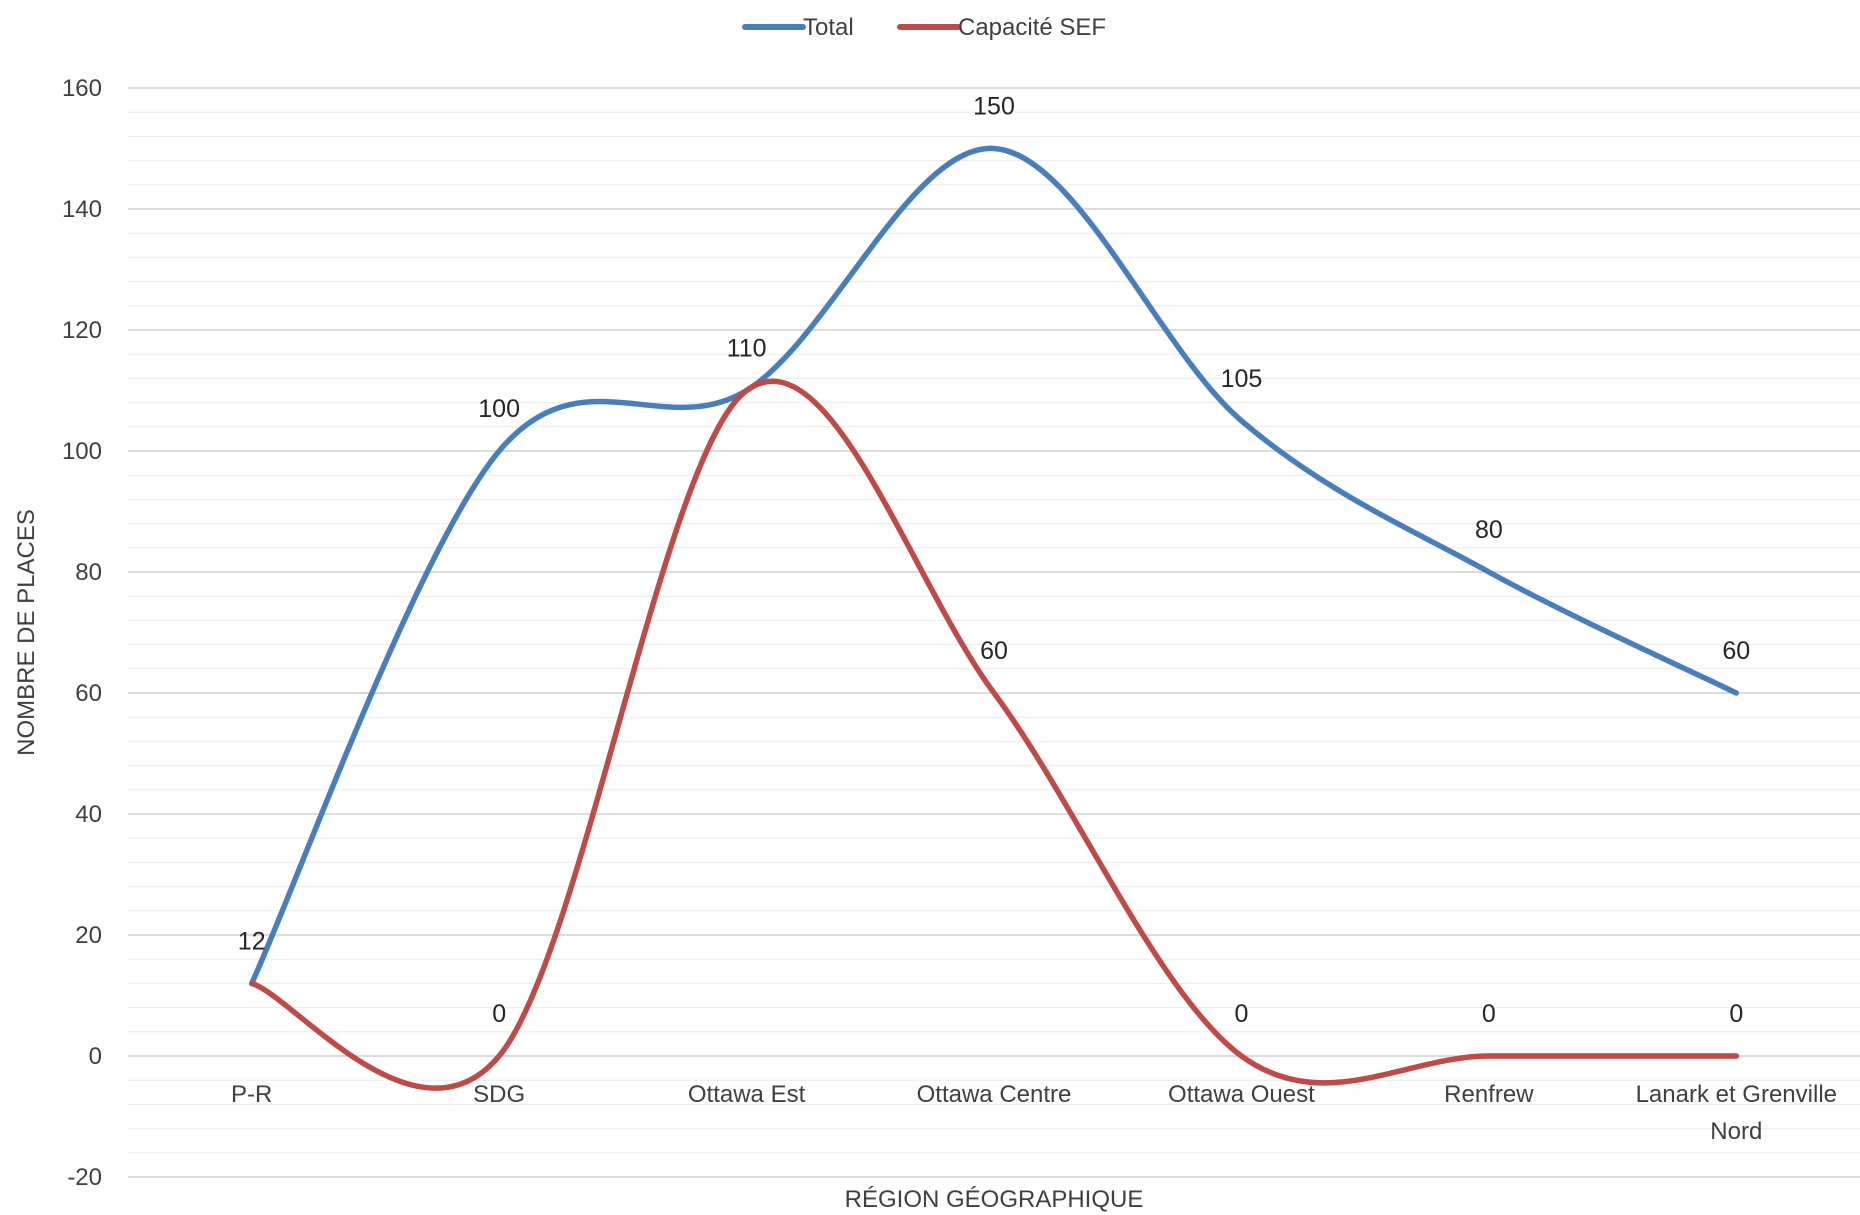  I want to click on x-tick-label: Ottawa Ouest, so click(1241, 1094).